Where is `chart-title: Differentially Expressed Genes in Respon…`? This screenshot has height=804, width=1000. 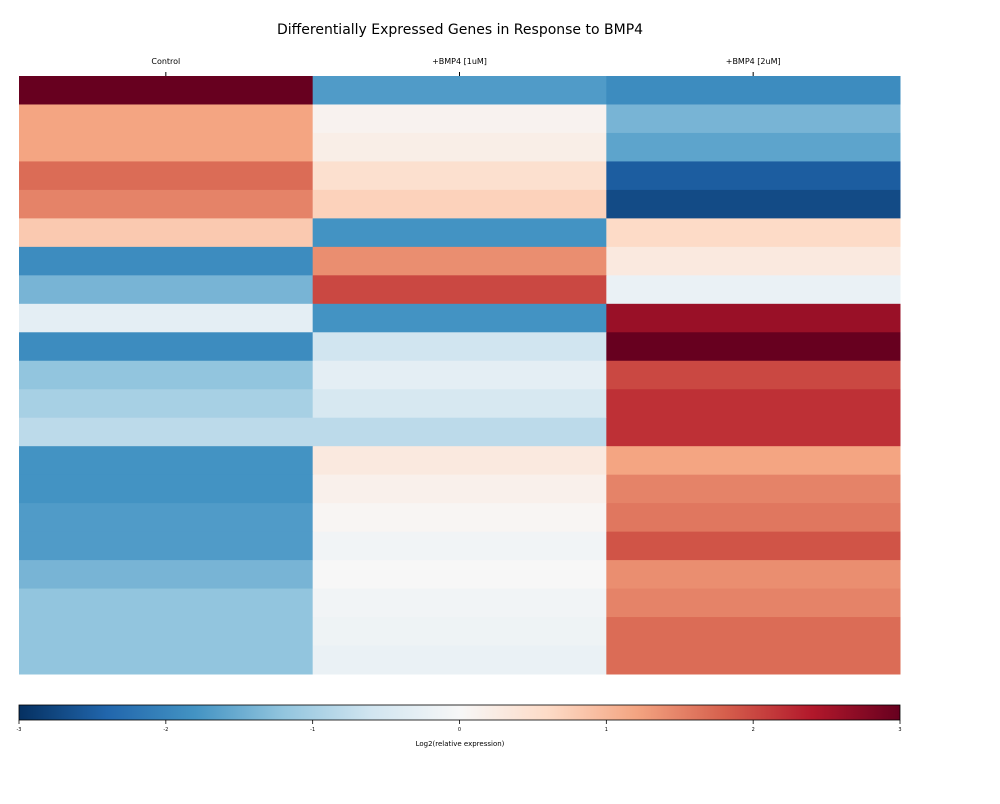 chart-title: Differentially Expressed Genes in Respon… is located at coordinates (460, 30).